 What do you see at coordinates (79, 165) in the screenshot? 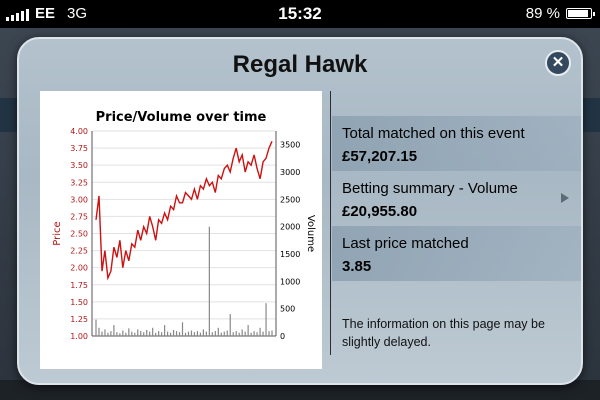
I see `y-tick-label: 3.50` at bounding box center [79, 165].